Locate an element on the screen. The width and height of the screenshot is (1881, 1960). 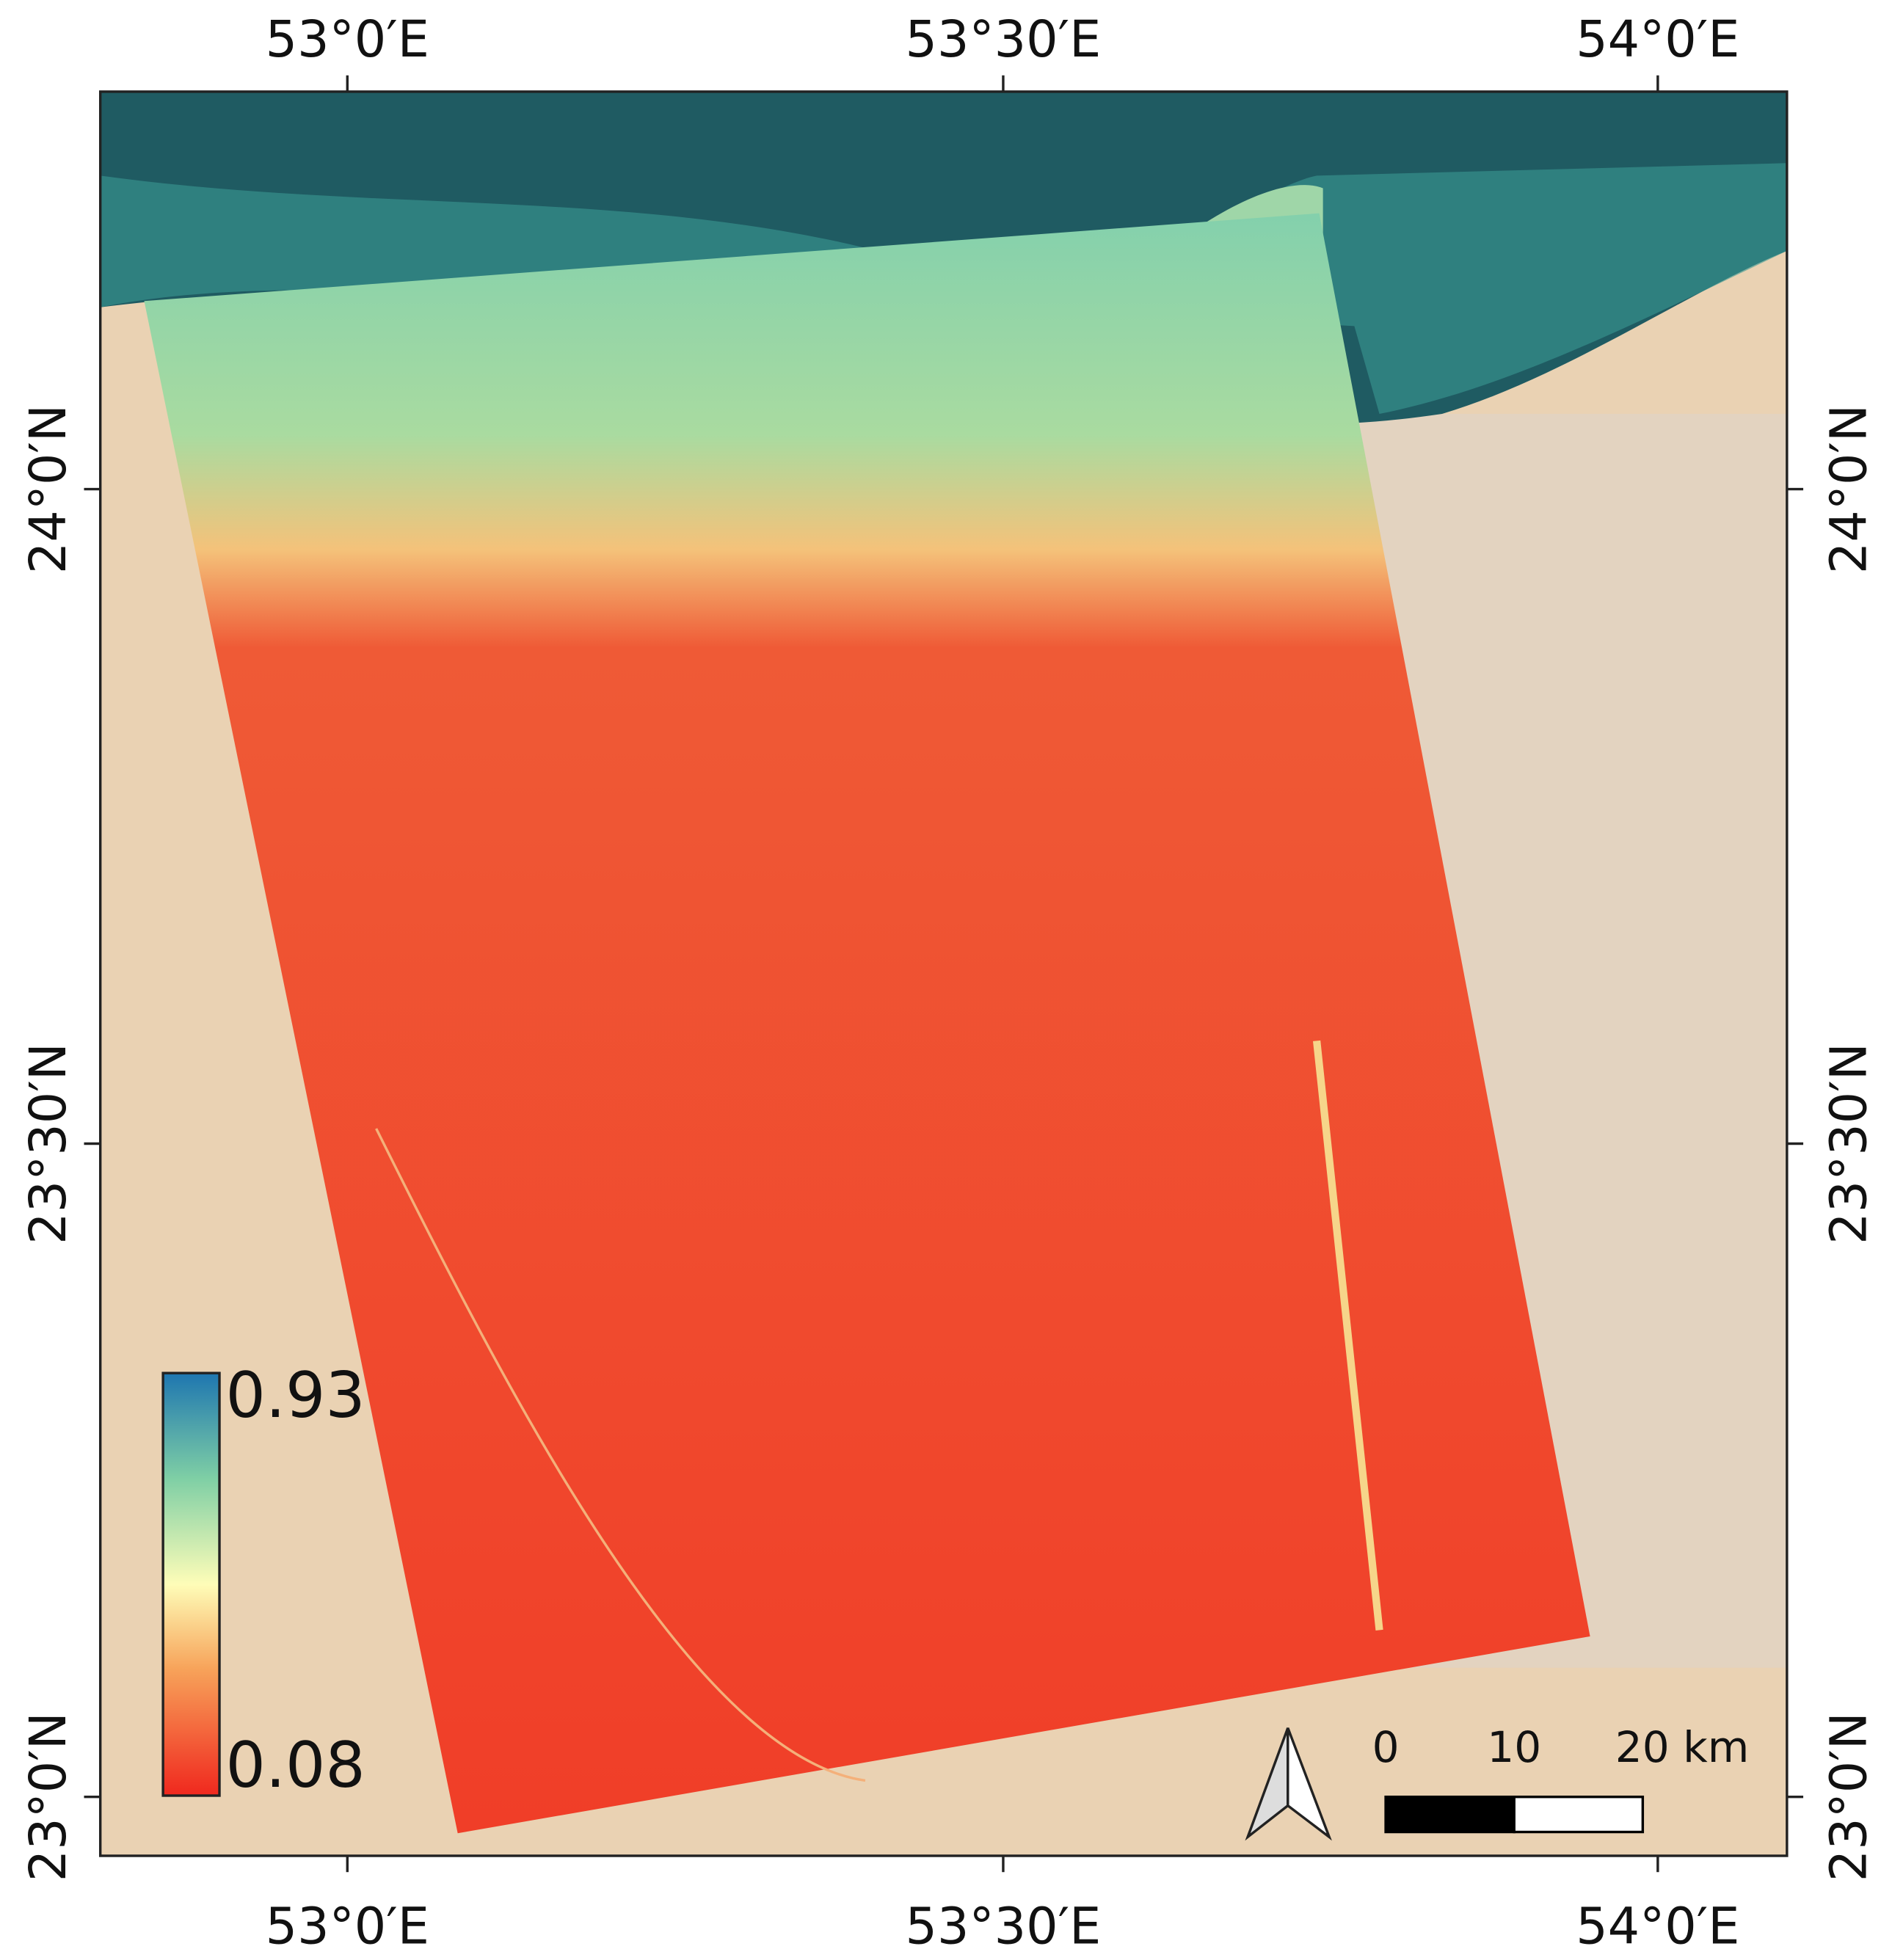
scale-label: 0 is located at coordinates (1386, 1747).